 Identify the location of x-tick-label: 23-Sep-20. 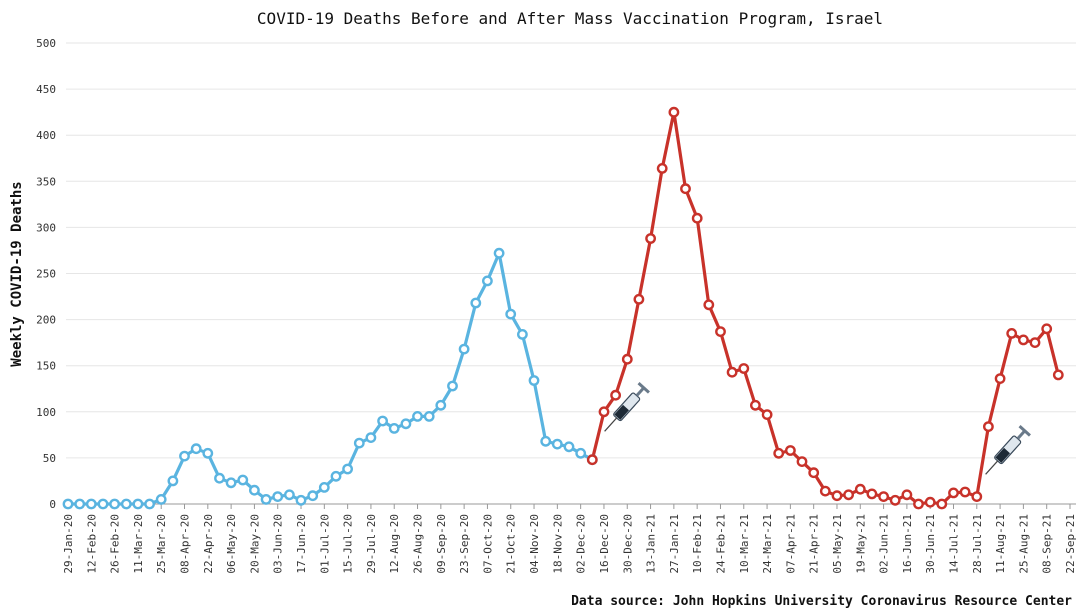
(464, 544).